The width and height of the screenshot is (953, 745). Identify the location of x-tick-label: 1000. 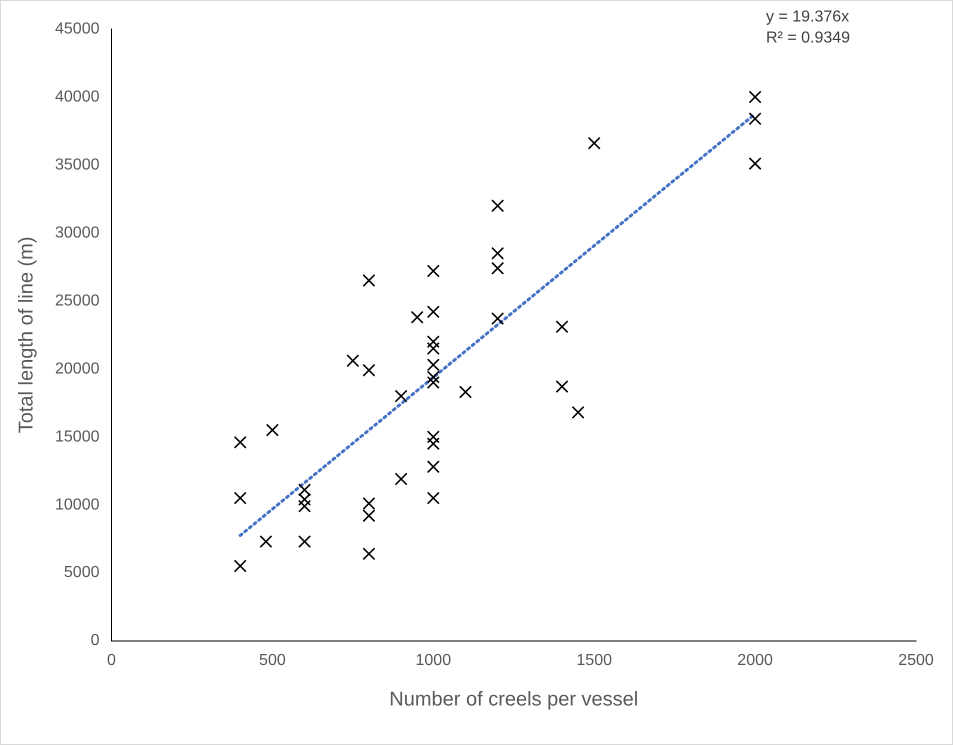
(434, 660).